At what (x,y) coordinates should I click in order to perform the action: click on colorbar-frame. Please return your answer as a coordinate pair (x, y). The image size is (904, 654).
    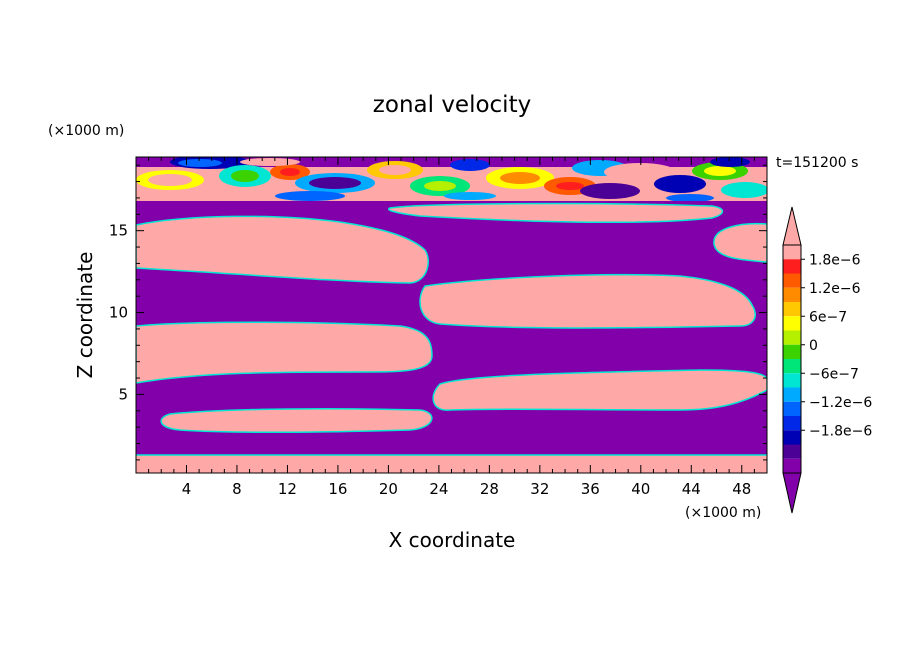
    Looking at the image, I should click on (792, 359).